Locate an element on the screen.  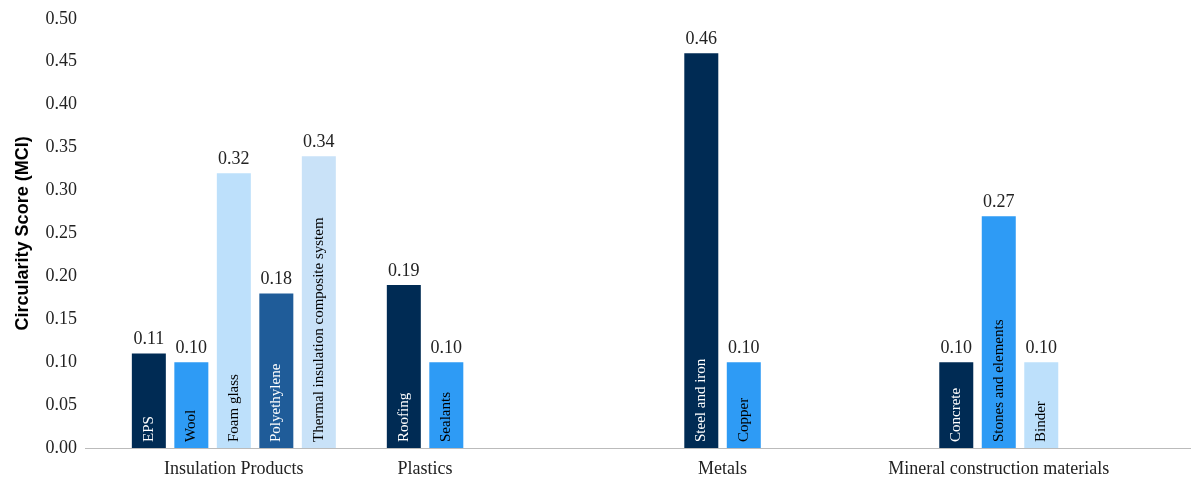
y-tick-label: 0.40 is located at coordinates (61, 103).